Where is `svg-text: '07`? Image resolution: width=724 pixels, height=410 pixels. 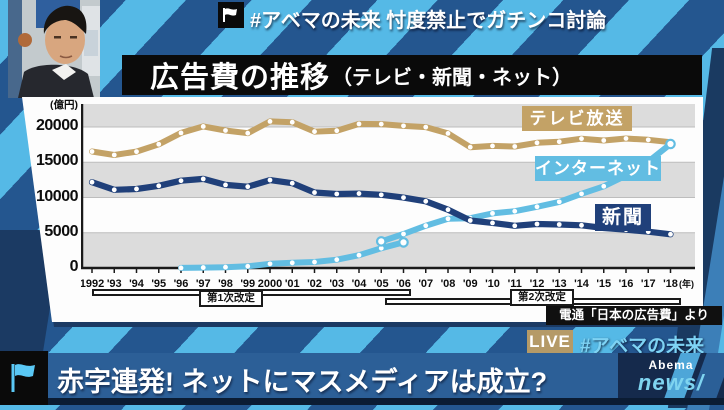
svg-text: '07 is located at coordinates (425, 284).